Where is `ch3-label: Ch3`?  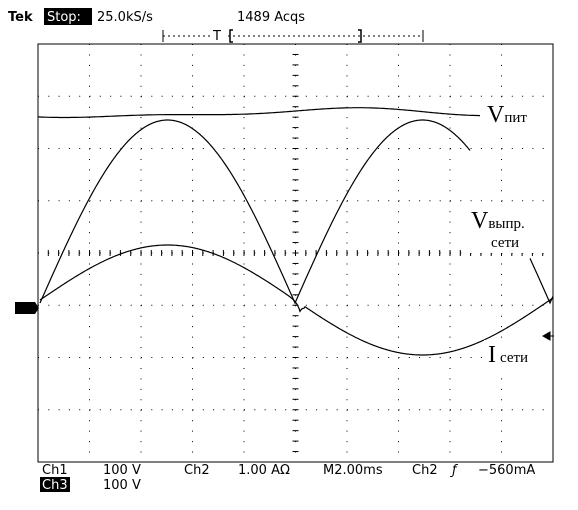
ch3-label: Ch3 is located at coordinates (55, 485).